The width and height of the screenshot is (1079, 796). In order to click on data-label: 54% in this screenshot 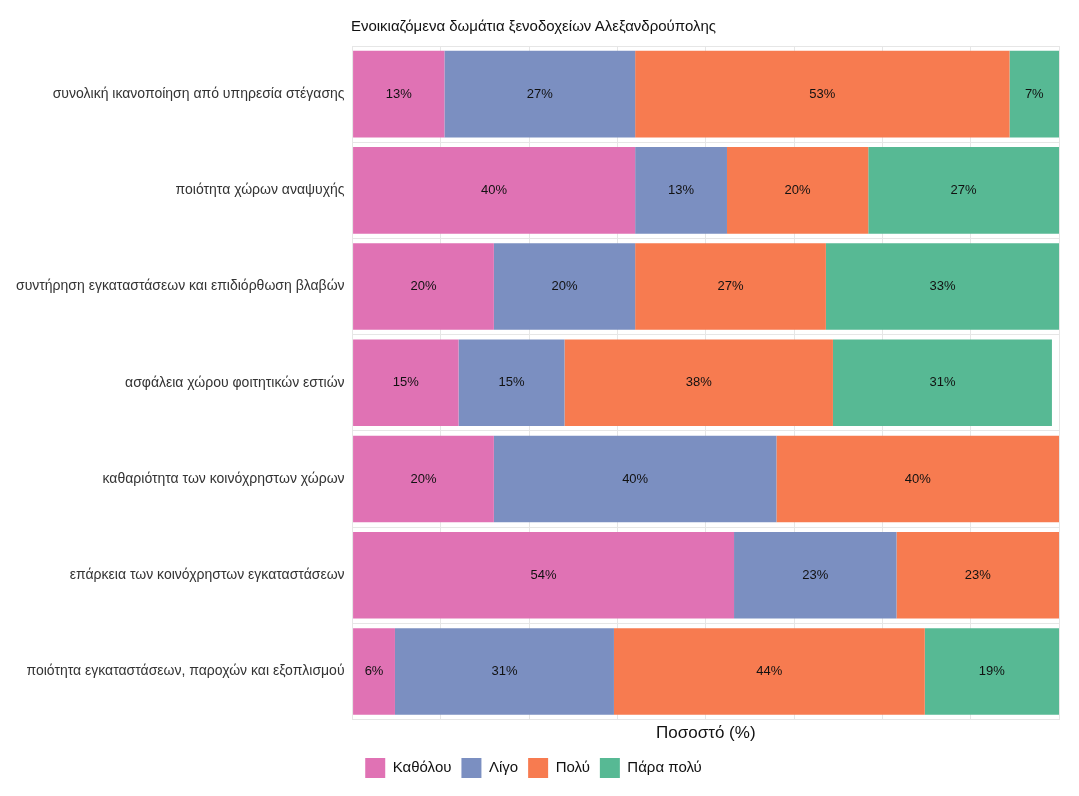, I will do `click(543, 574)`.